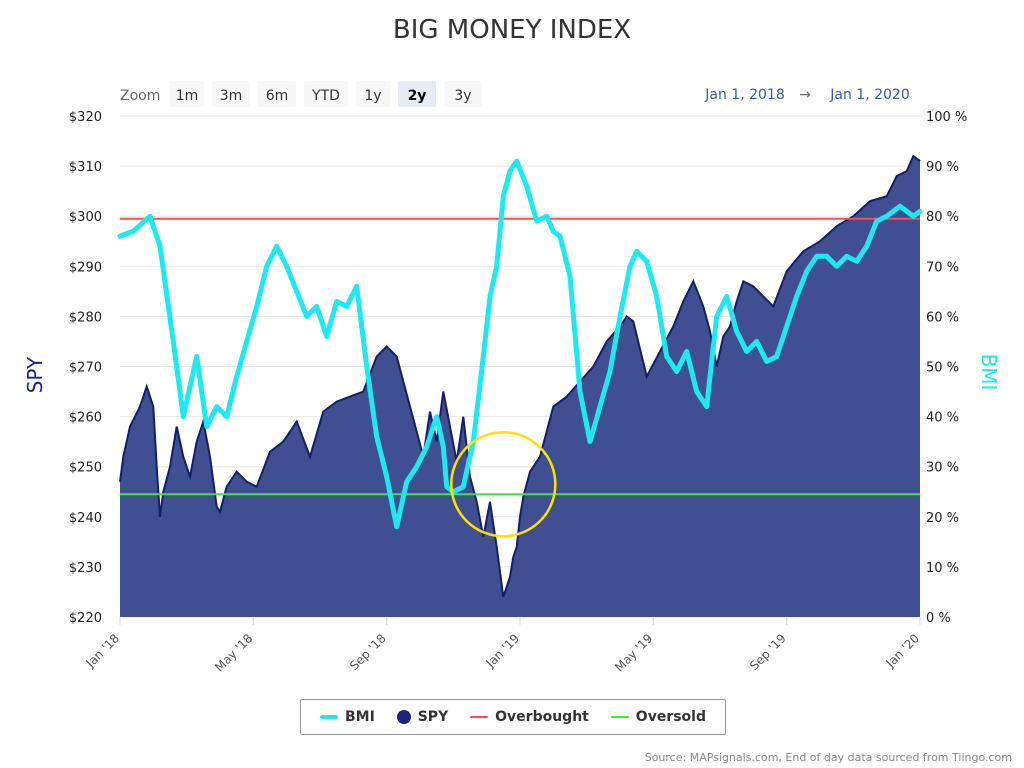 This screenshot has height=768, width=1024. I want to click on y-right-tick-label: 20 %, so click(942, 518).